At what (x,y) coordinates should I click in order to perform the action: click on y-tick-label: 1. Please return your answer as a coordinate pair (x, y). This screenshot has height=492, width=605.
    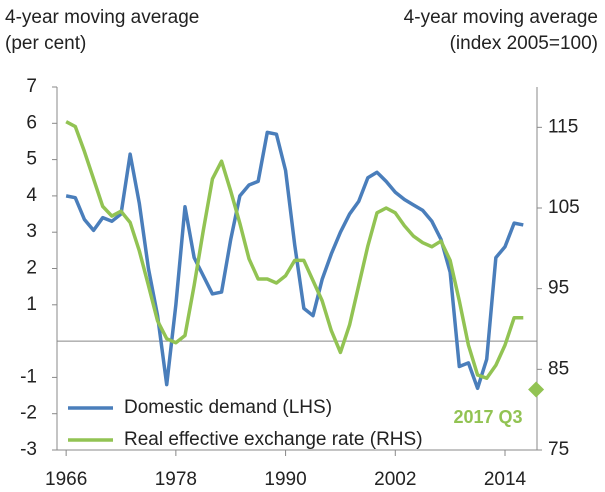
    Looking at the image, I should click on (31, 304).